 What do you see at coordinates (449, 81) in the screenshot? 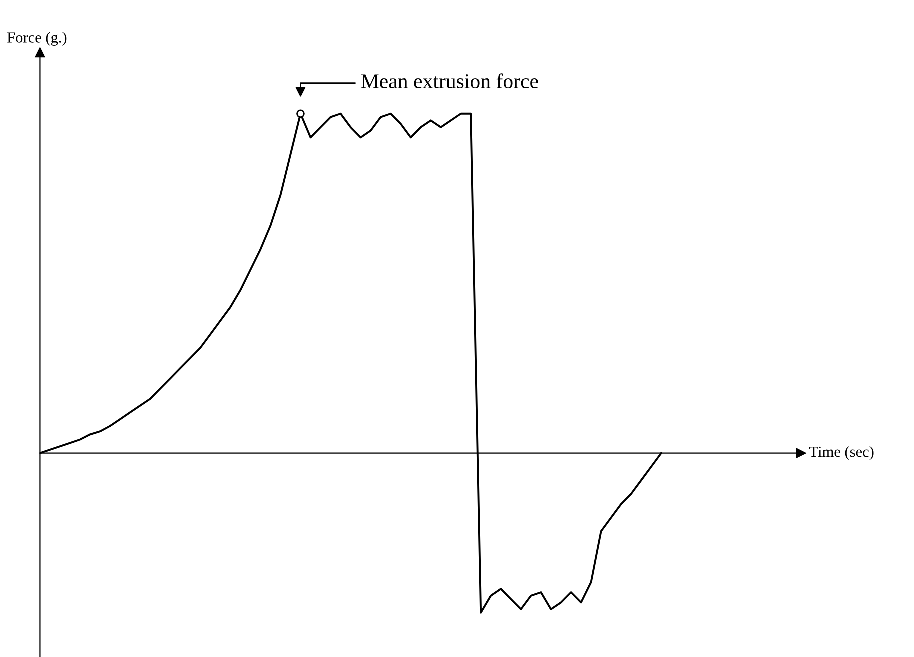
I see `text: Mean extrusion force` at bounding box center [449, 81].